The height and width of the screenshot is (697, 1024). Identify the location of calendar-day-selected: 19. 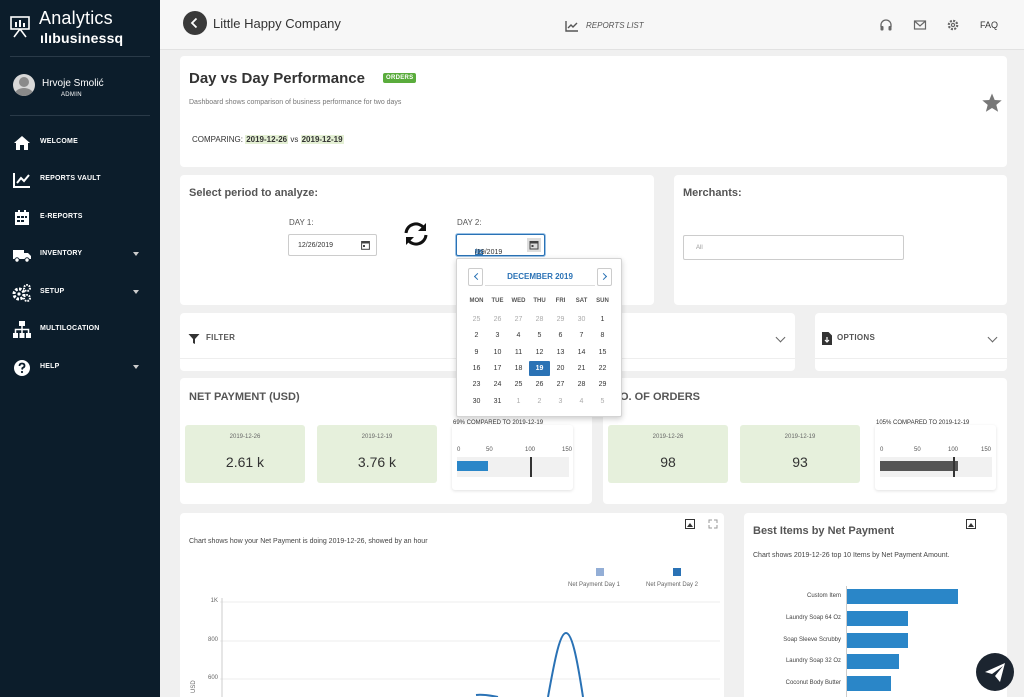
(539, 368).